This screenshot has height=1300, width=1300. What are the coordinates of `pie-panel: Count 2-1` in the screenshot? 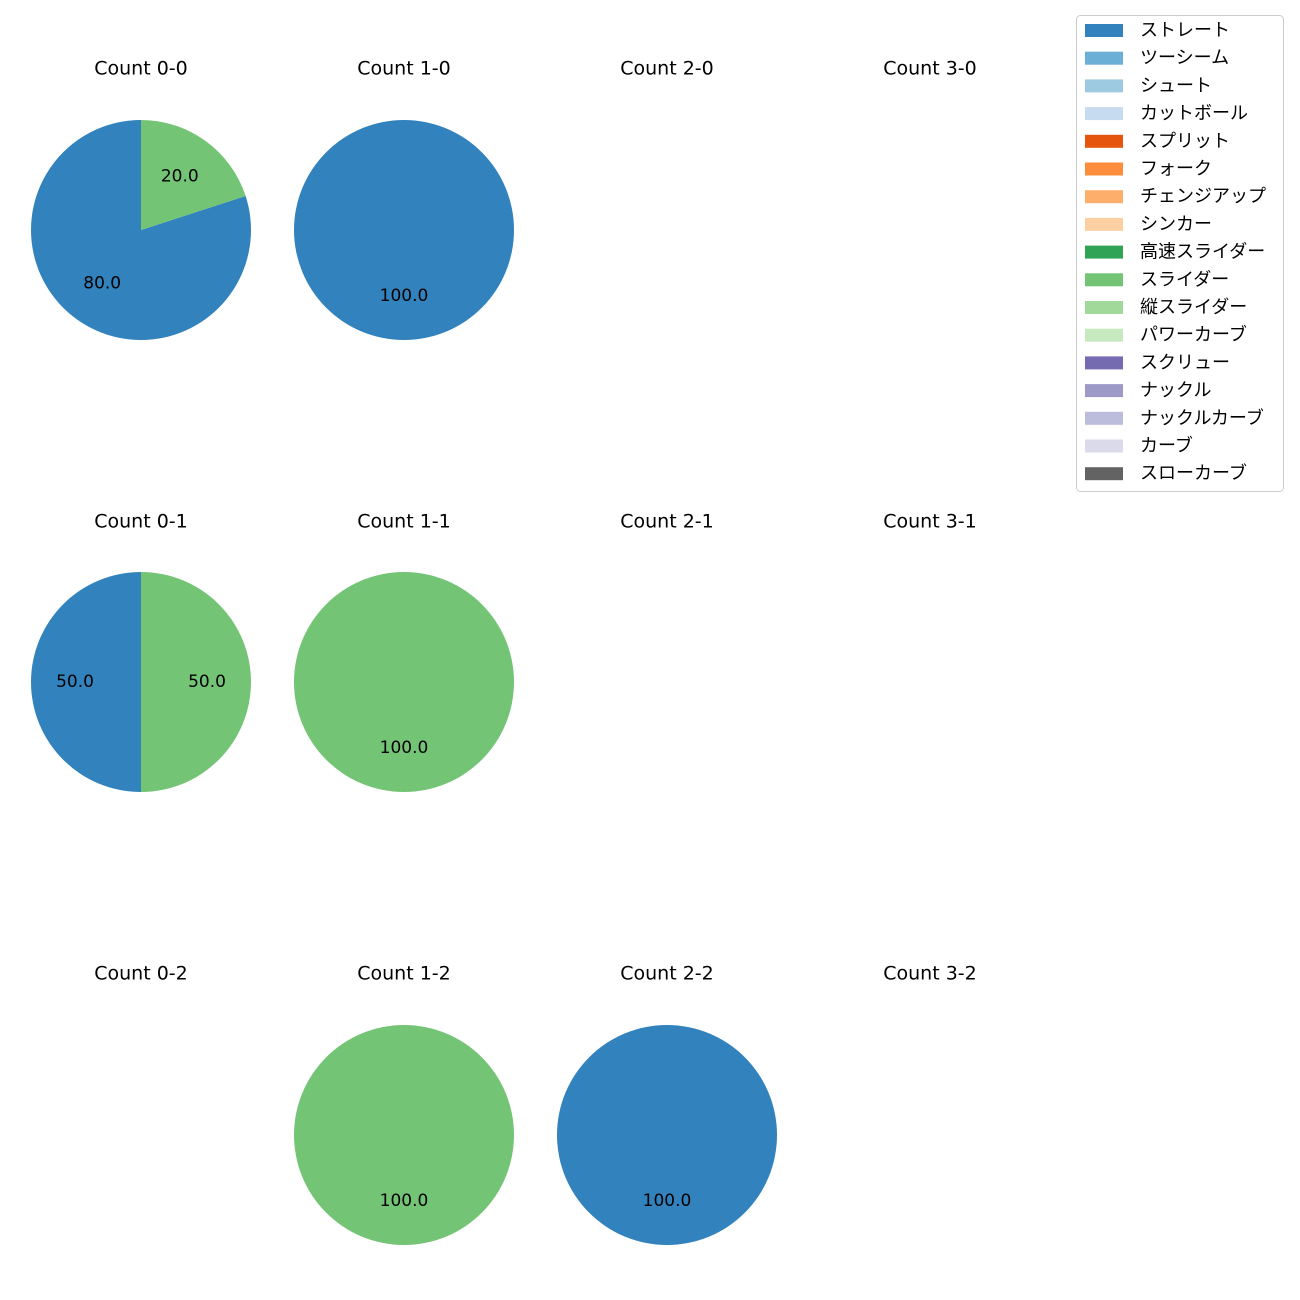 It's located at (667, 522).